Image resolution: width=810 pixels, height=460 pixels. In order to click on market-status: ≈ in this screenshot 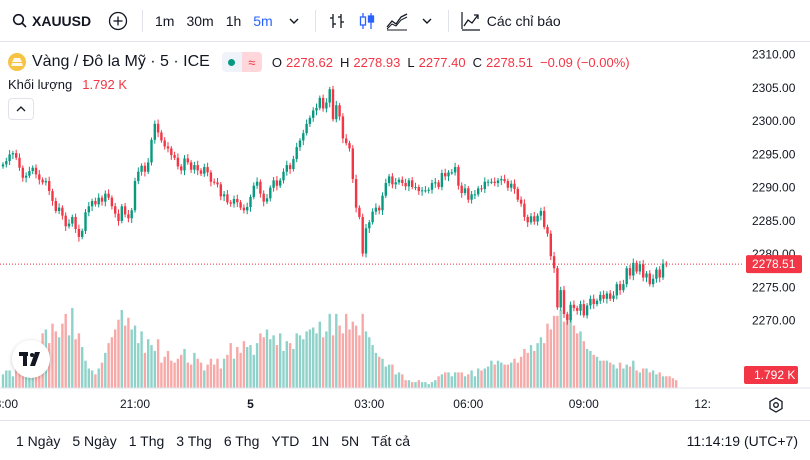, I will do `click(241, 62)`.